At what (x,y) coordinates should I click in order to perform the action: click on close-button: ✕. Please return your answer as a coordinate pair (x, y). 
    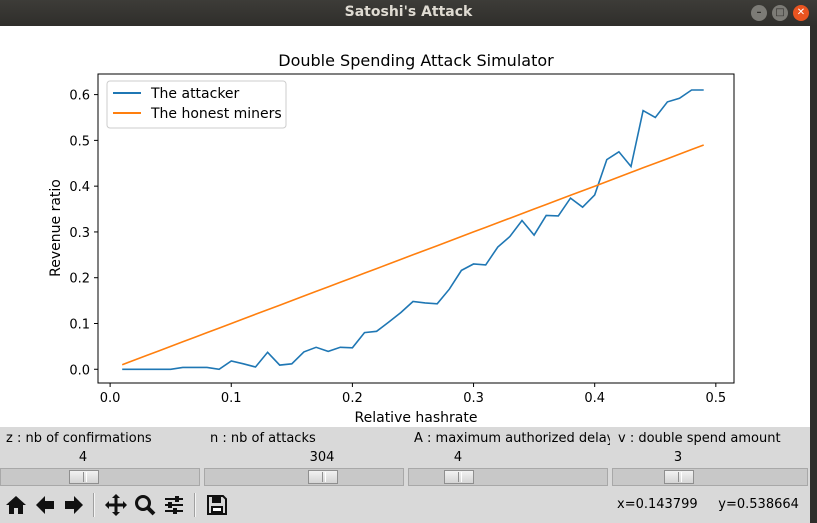
    Looking at the image, I should click on (801, 13).